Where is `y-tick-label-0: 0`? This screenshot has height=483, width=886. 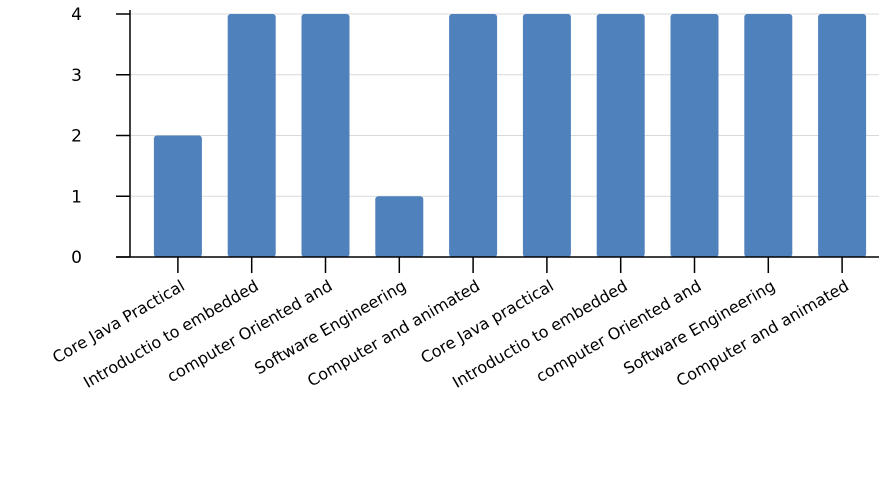
y-tick-label-0: 0 is located at coordinates (76, 258).